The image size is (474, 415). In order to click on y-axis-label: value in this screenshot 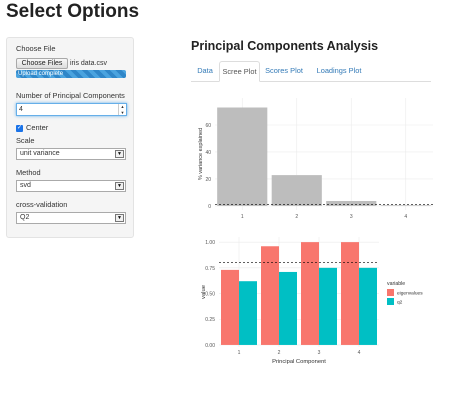, I will do `click(204, 292)`.